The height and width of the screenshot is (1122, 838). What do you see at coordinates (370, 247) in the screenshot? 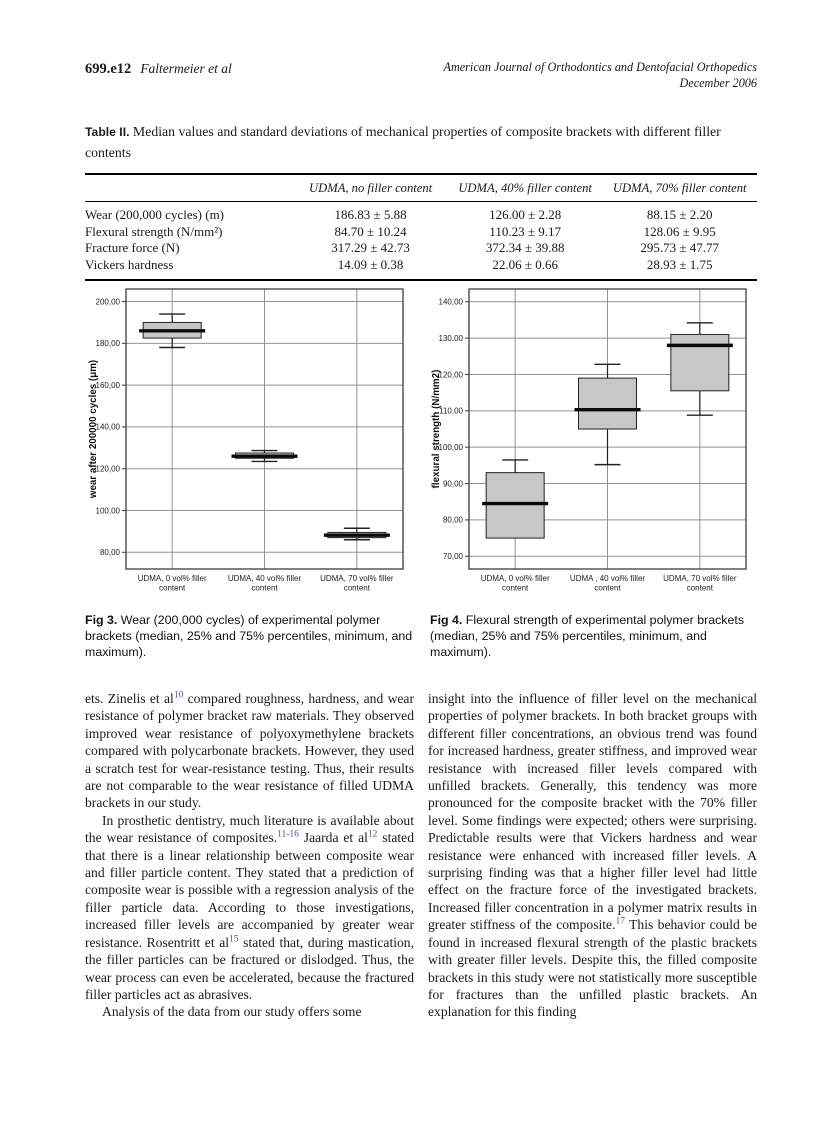
I see `table-cell: 317.29 ± 42.73` at bounding box center [370, 247].